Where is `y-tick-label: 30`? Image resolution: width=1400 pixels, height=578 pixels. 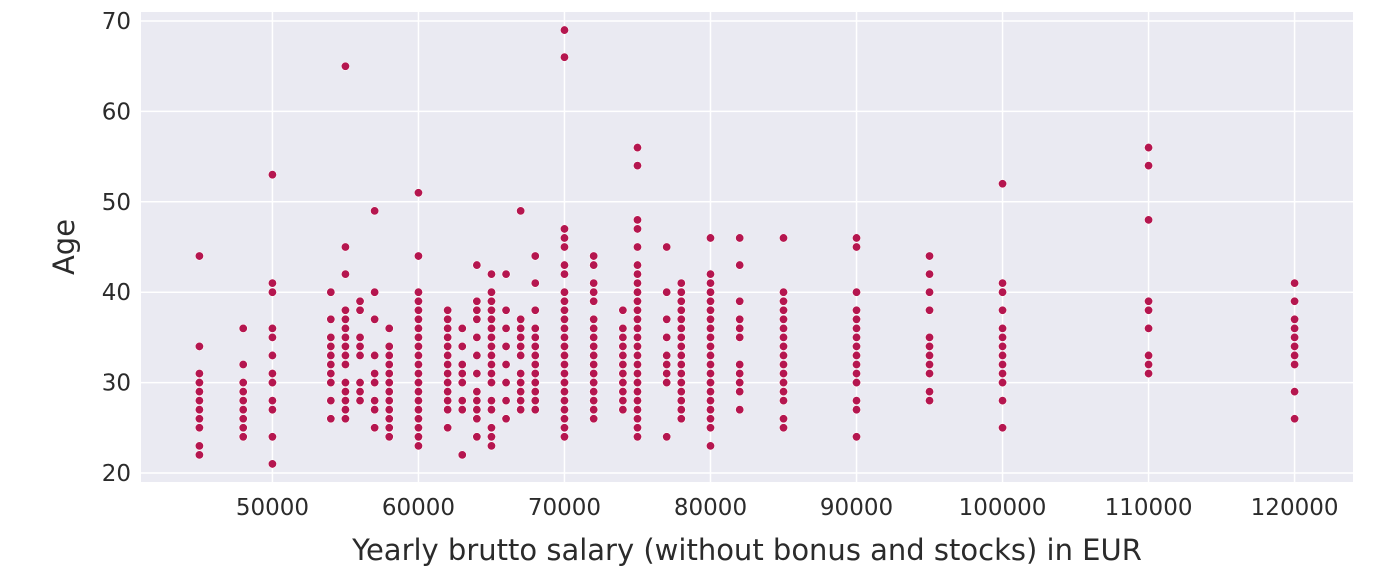
y-tick-label: 30 is located at coordinates (116, 384).